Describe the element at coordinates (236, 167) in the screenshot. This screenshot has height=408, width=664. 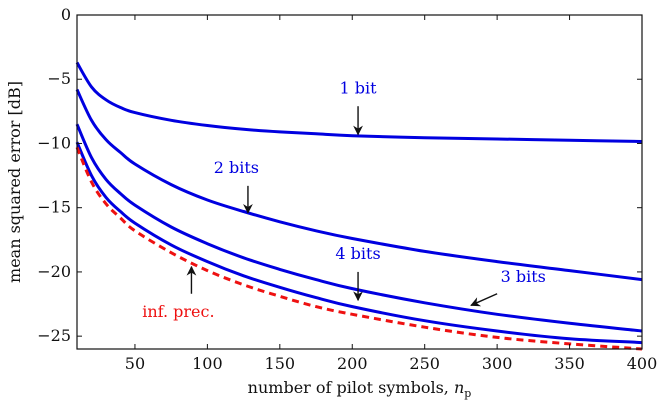
I see `annotation-label: 2 bits` at that location.